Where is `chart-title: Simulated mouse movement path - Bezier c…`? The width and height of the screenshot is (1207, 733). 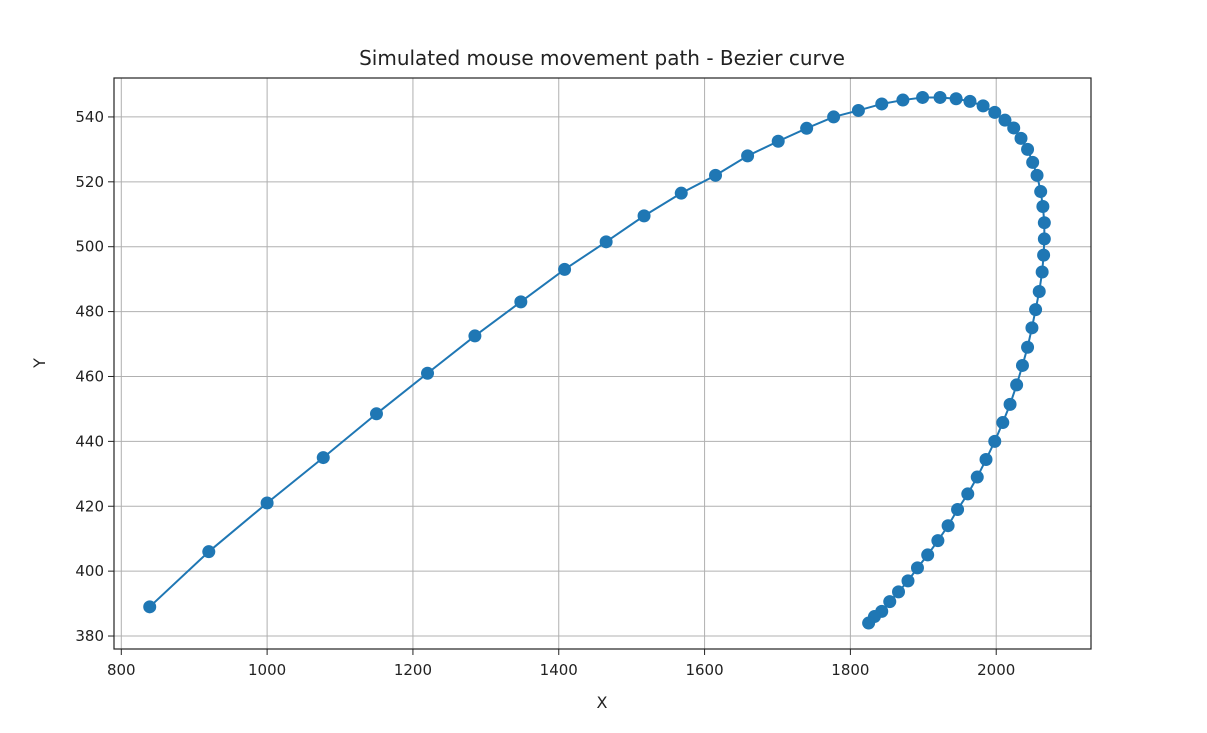
chart-title: Simulated mouse movement path - Bezier c… is located at coordinates (602, 58).